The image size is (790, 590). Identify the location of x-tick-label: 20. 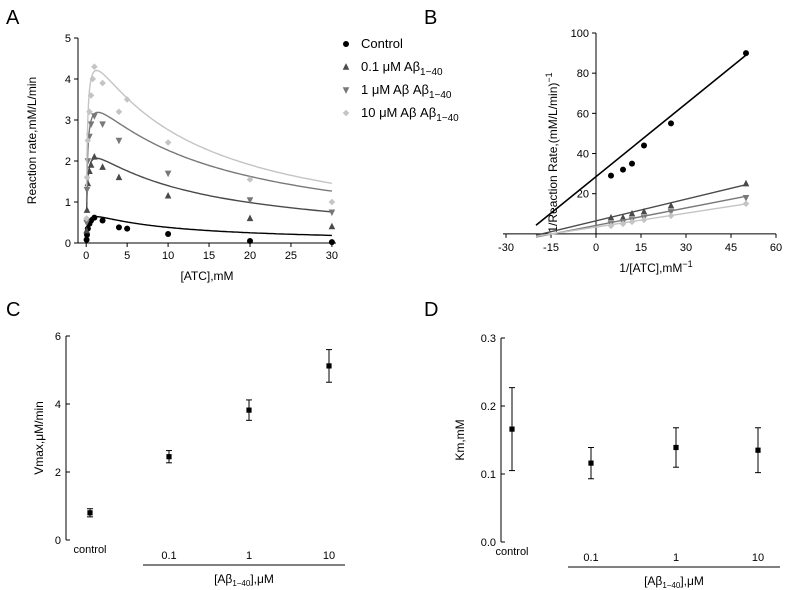
(250, 256).